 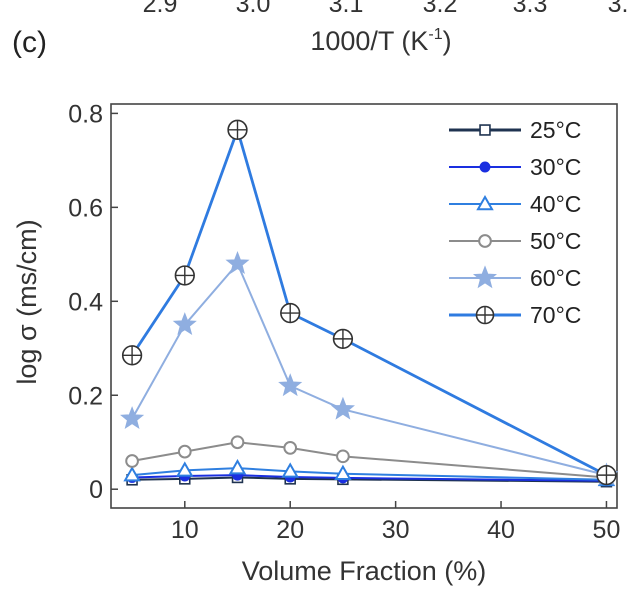 What do you see at coordinates (618, 9) in the screenshot?
I see `top-tick-label: 3.4` at bounding box center [618, 9].